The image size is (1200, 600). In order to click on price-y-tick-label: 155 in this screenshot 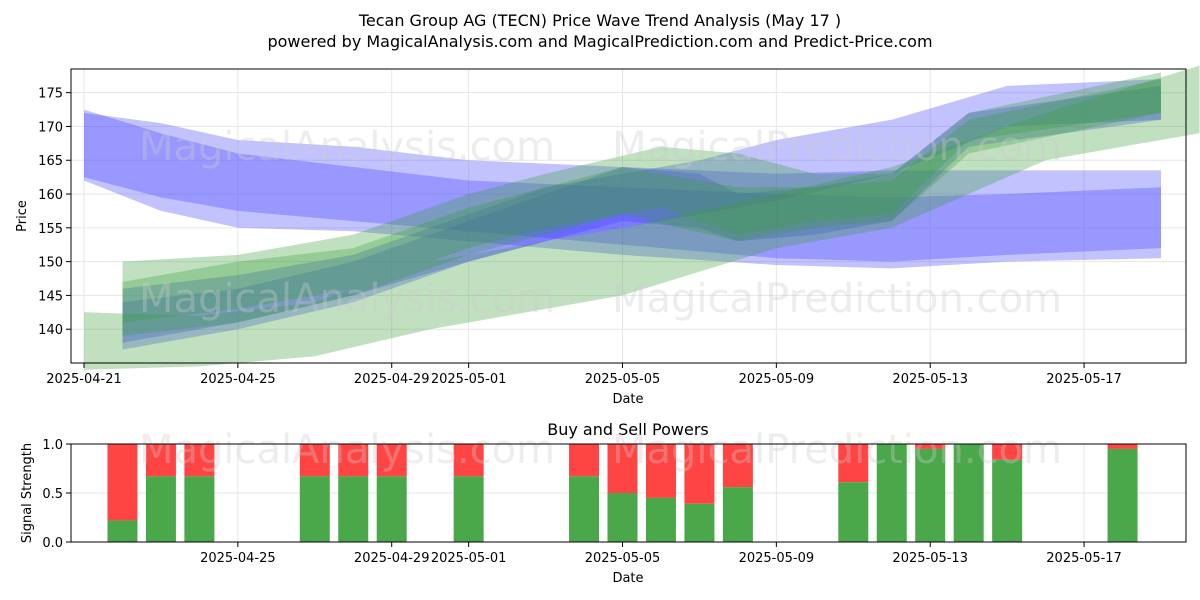, I will do `click(50, 229)`.